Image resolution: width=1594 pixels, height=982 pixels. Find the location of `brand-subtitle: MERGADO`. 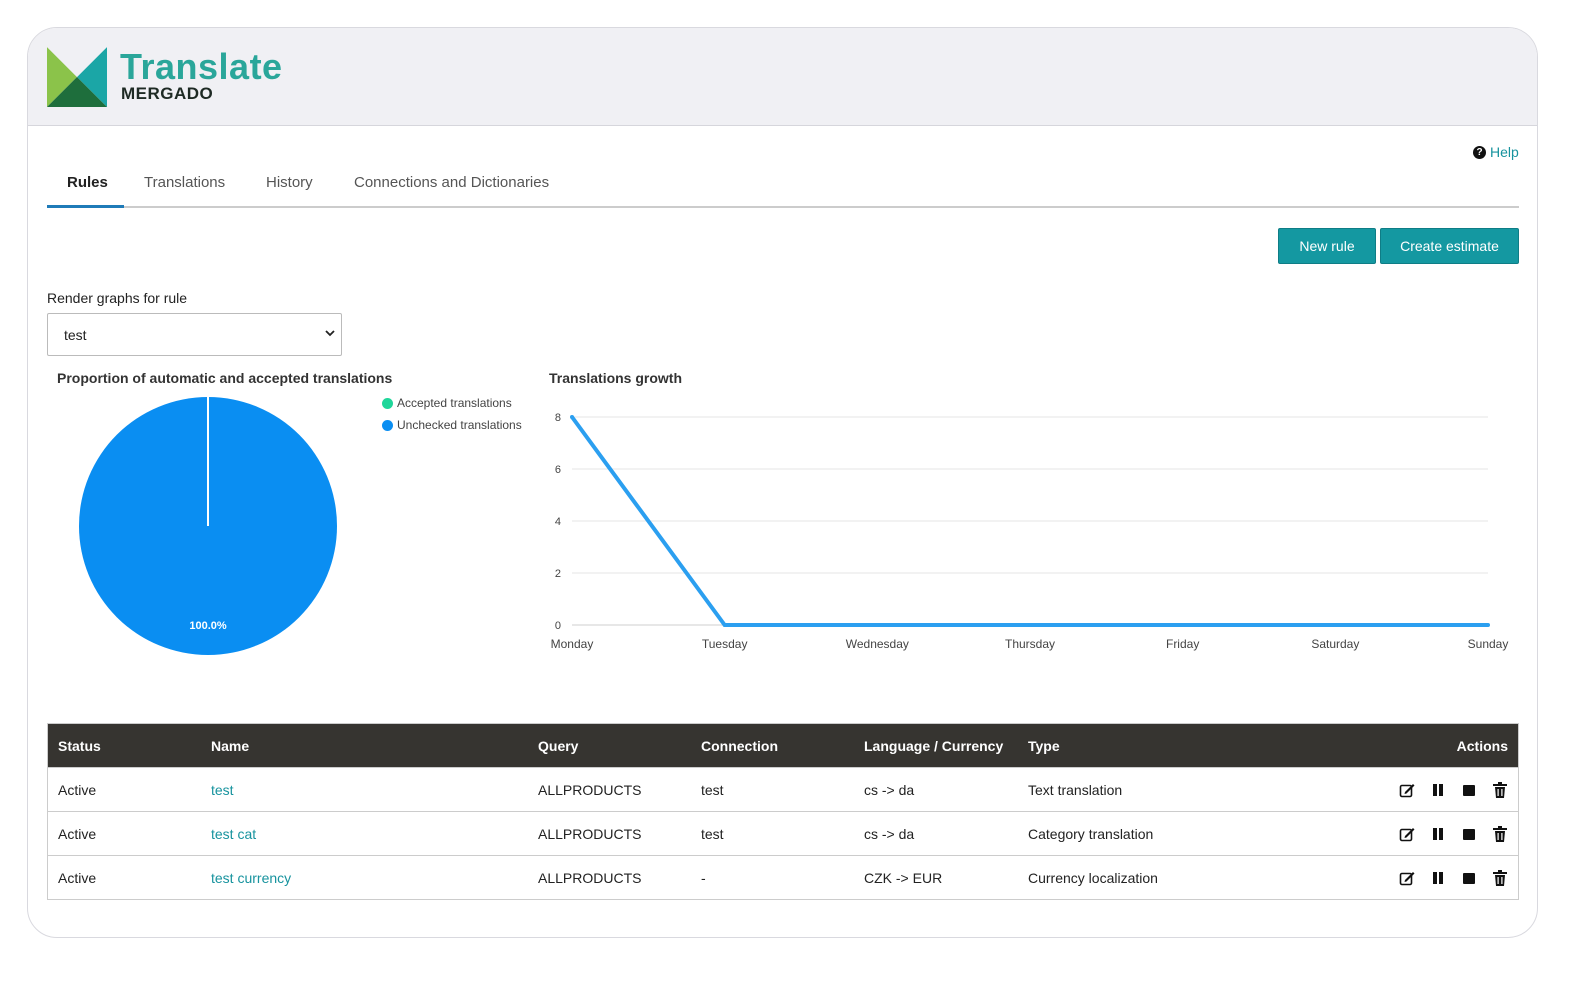

brand-subtitle: MERGADO is located at coordinates (167, 93).